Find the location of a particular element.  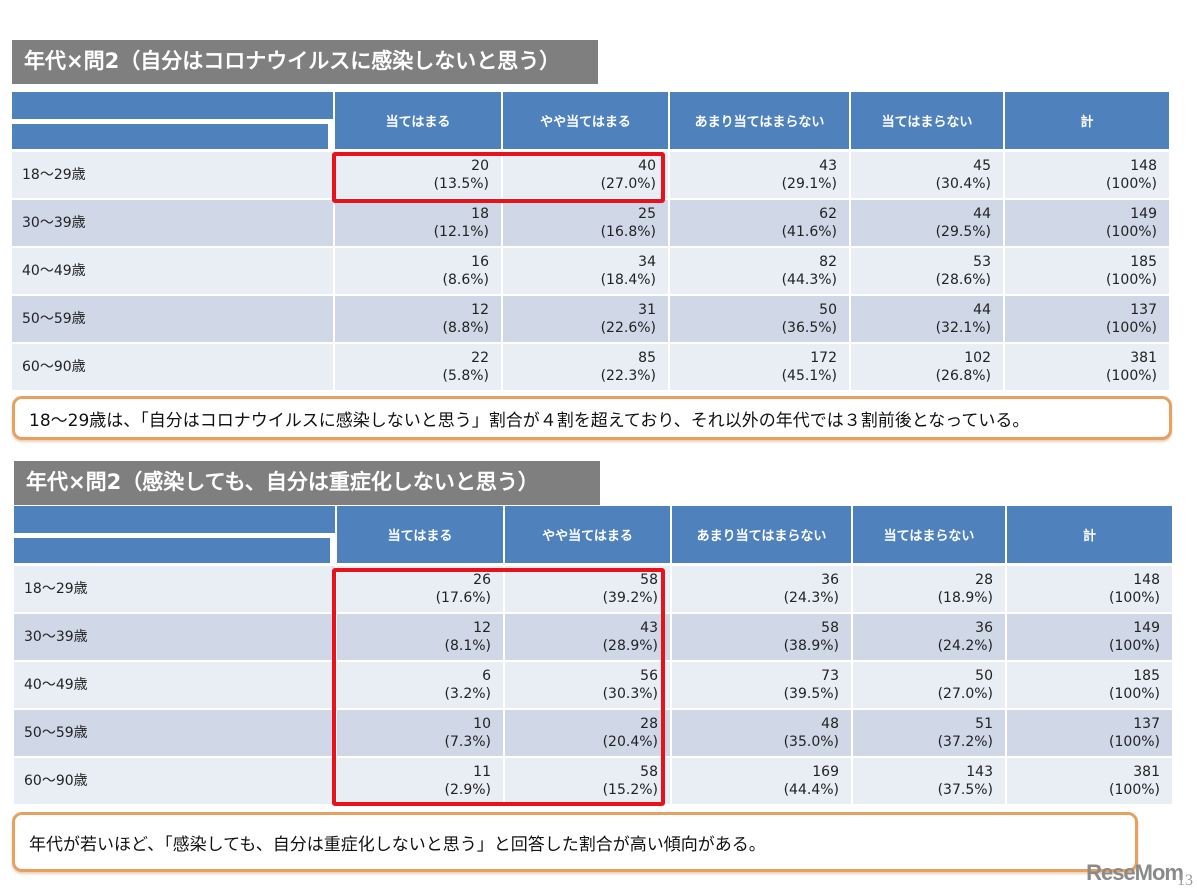

table-cell: 16 (8.6%) is located at coordinates (417, 271).